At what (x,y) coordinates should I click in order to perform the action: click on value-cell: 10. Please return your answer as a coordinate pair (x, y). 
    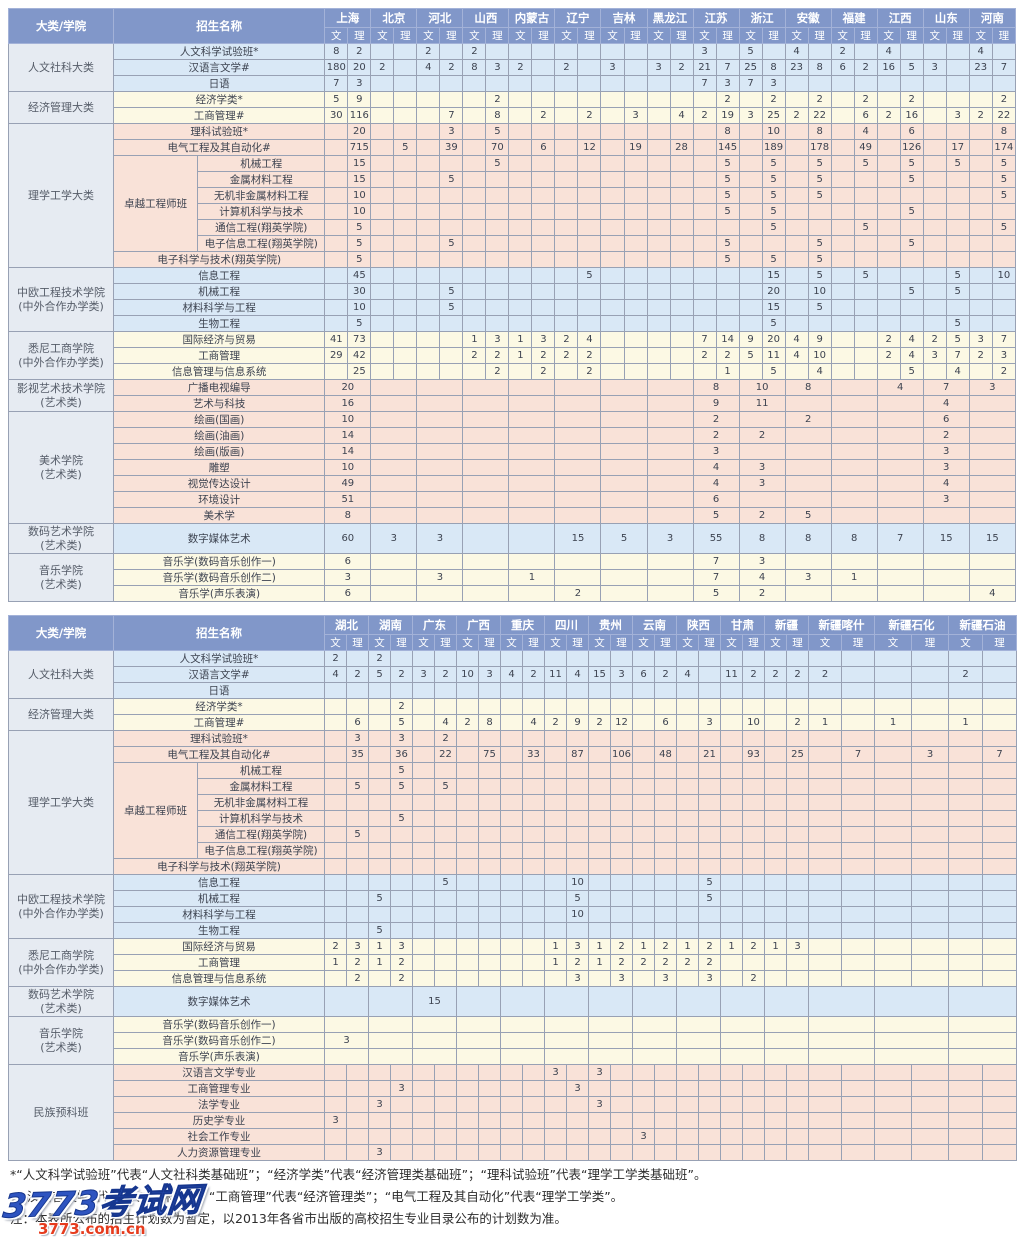
    Looking at the image, I should click on (819, 291).